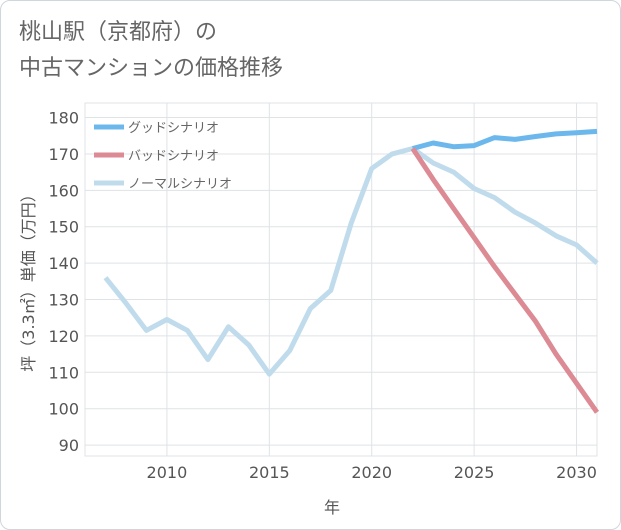 The width and height of the screenshot is (621, 530). What do you see at coordinates (69, 445) in the screenshot?
I see `y-tick-label: 90` at bounding box center [69, 445].